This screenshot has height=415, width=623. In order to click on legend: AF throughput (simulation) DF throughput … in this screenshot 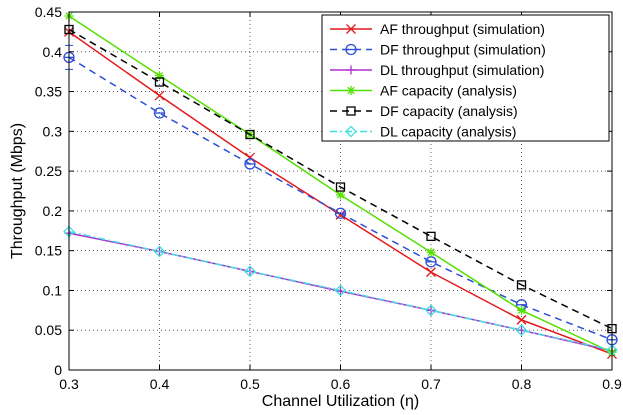, I will do `click(465, 78)`.